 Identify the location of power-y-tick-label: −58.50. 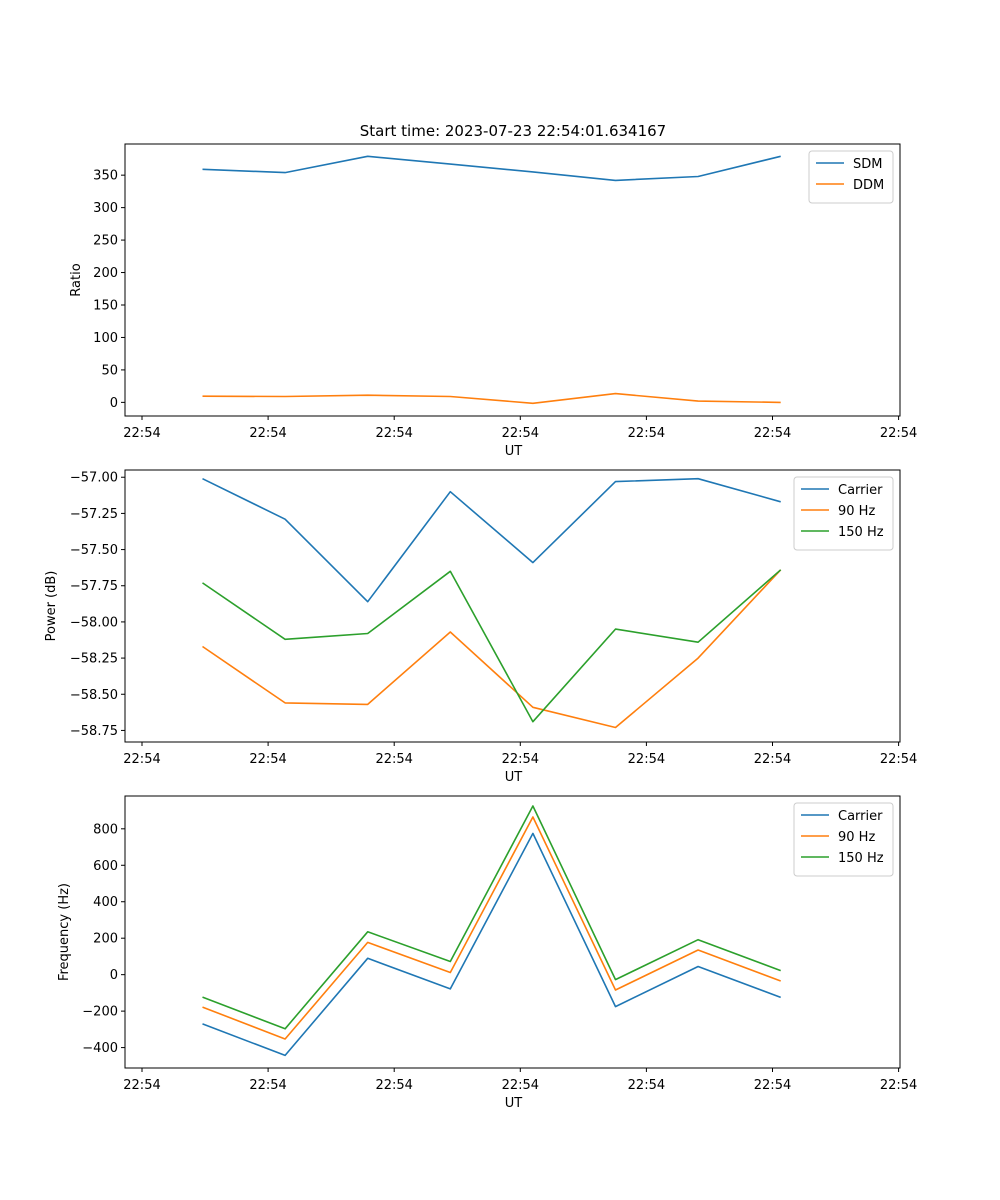
(94, 695).